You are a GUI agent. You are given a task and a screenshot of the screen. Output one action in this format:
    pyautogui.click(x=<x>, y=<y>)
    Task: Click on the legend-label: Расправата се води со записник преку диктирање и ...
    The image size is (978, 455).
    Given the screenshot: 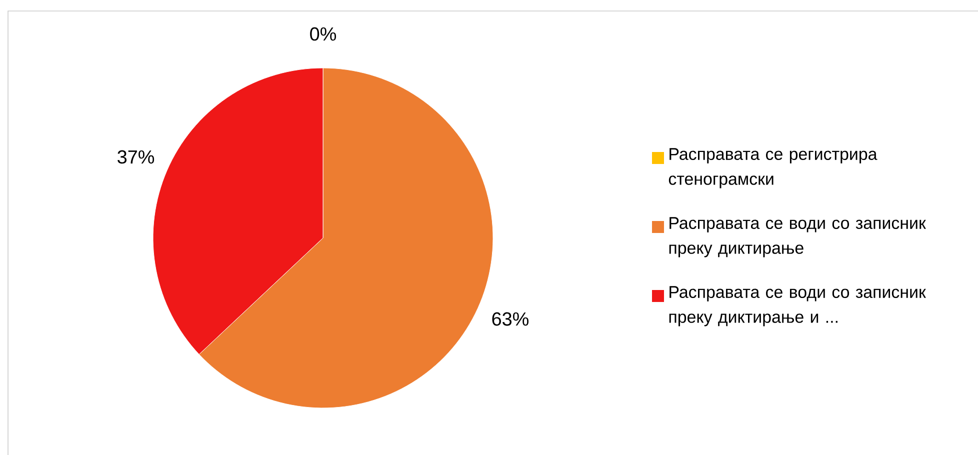 What is the action you would take?
    pyautogui.click(x=797, y=306)
    